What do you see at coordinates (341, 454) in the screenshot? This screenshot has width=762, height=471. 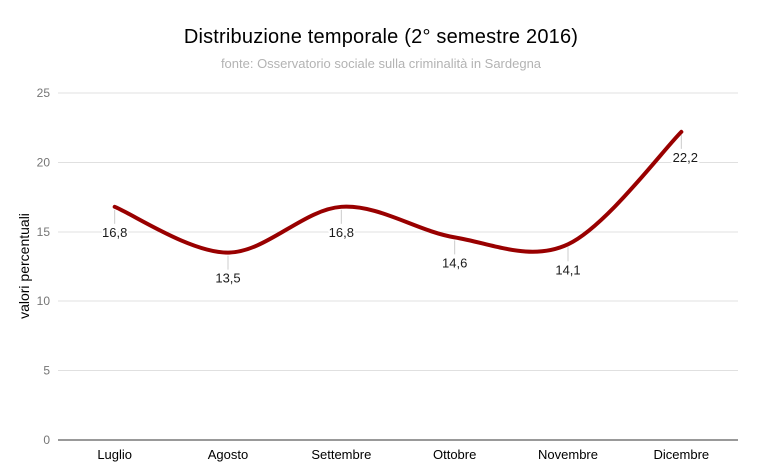 I see `x-tick-label: Settembre` at bounding box center [341, 454].